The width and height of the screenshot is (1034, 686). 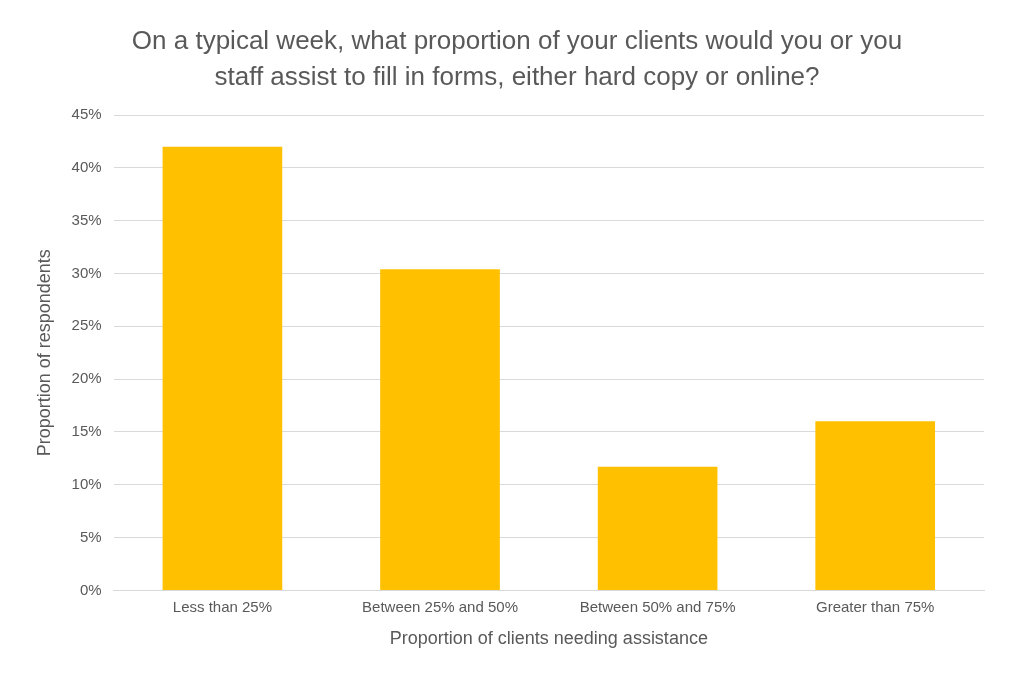 I want to click on y-axis-title: Proportion of respondents, so click(x=43, y=353).